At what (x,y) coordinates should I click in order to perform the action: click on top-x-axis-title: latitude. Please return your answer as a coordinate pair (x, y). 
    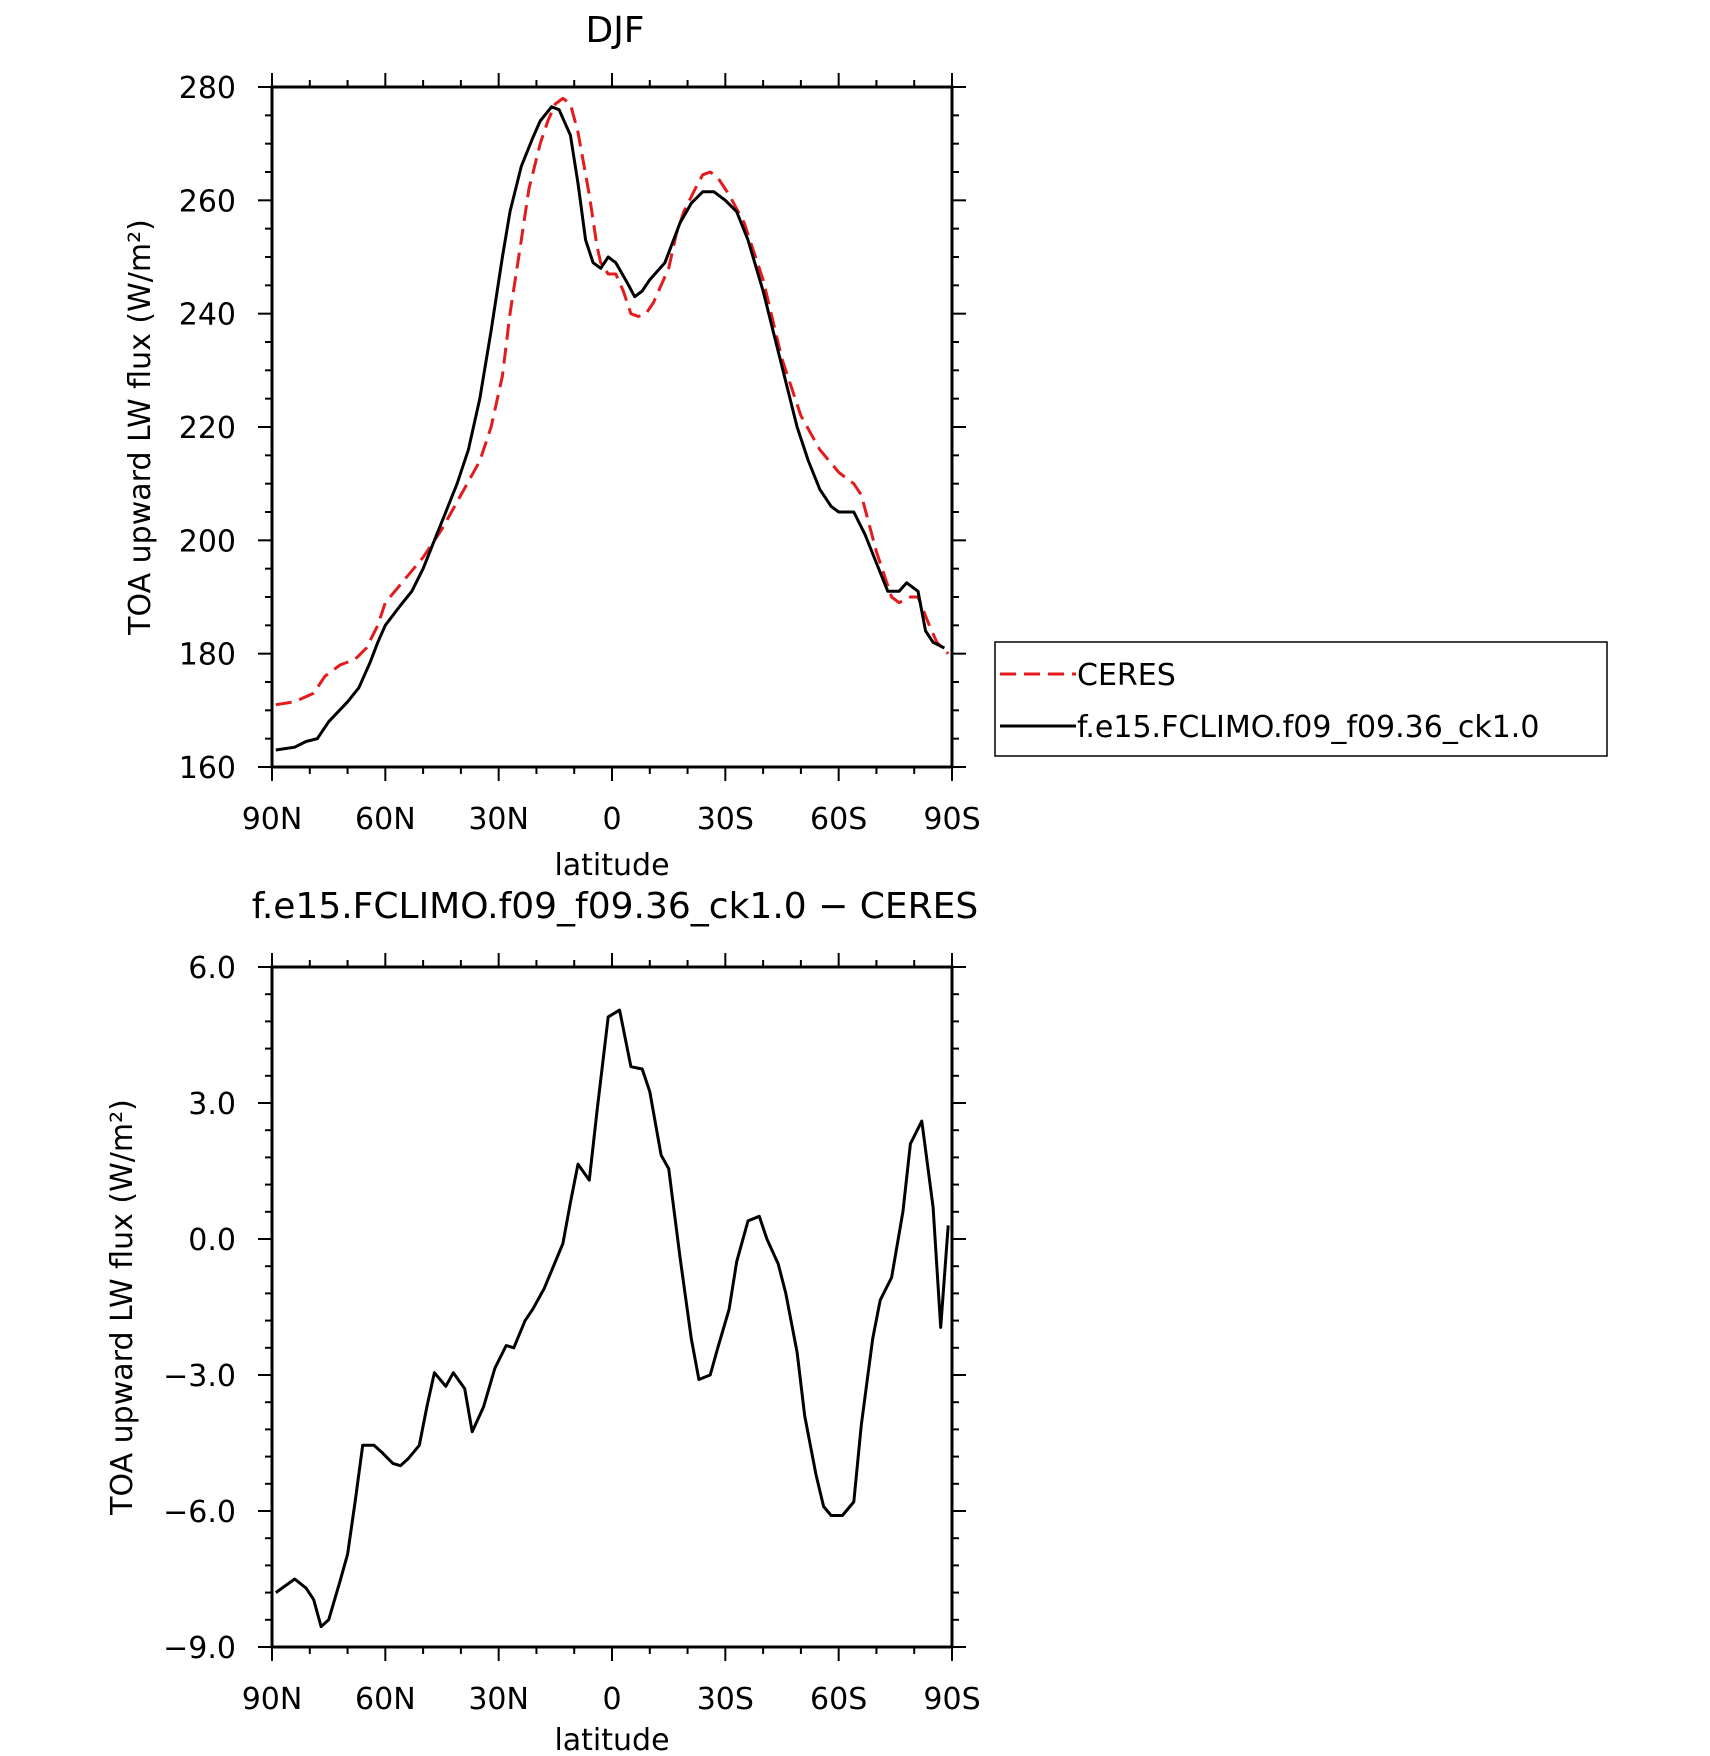
    Looking at the image, I should click on (611, 865).